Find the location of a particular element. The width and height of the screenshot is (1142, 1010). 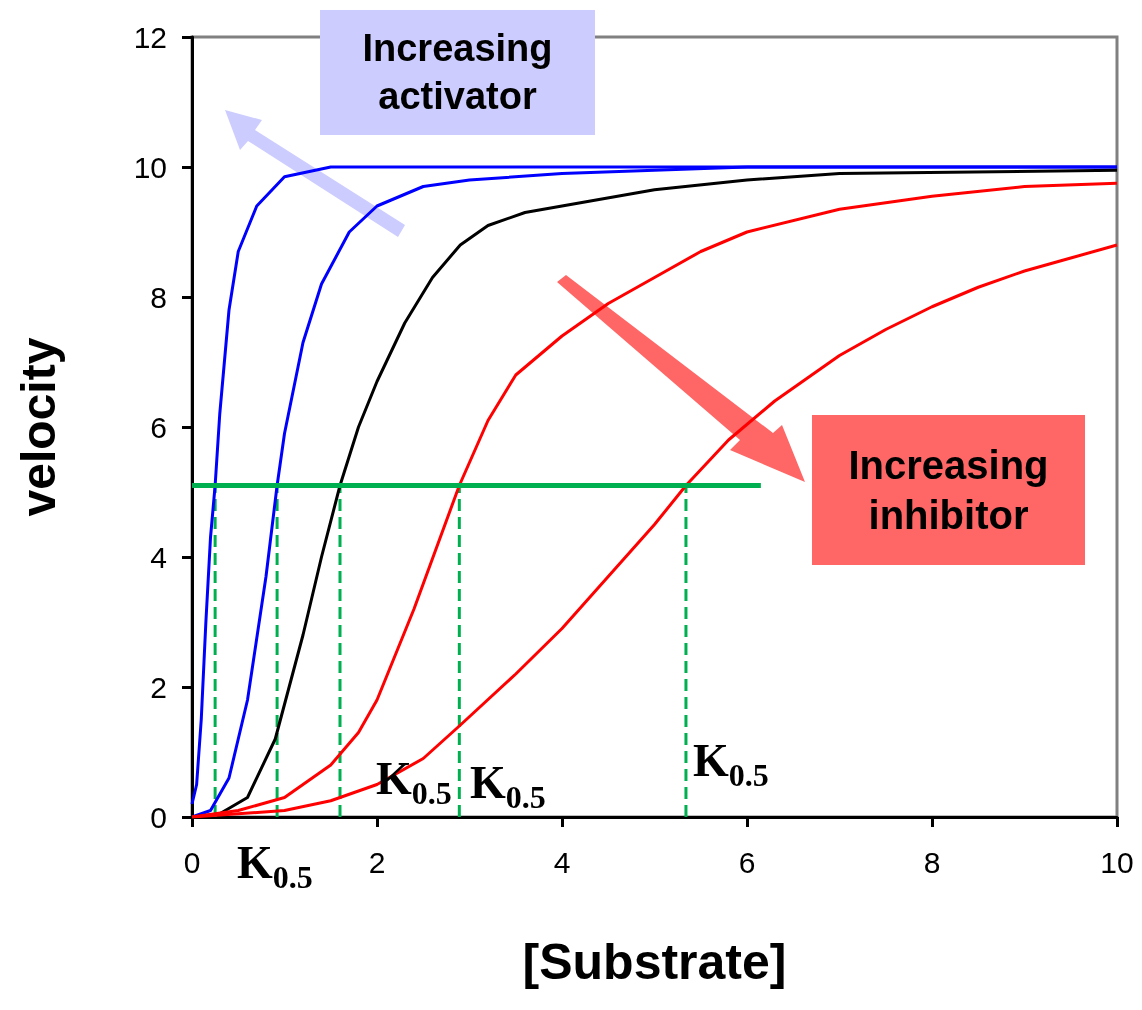

y-tick-label: 6 is located at coordinates (158, 427).